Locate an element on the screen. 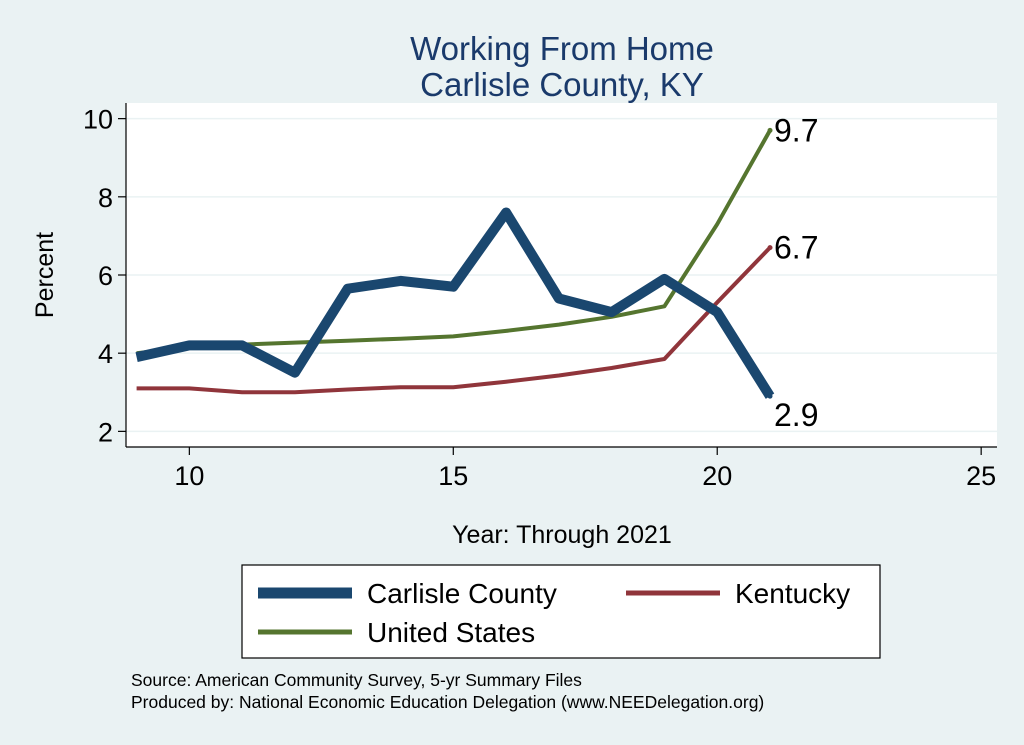 The image size is (1024, 745). legend-box is located at coordinates (561, 611).